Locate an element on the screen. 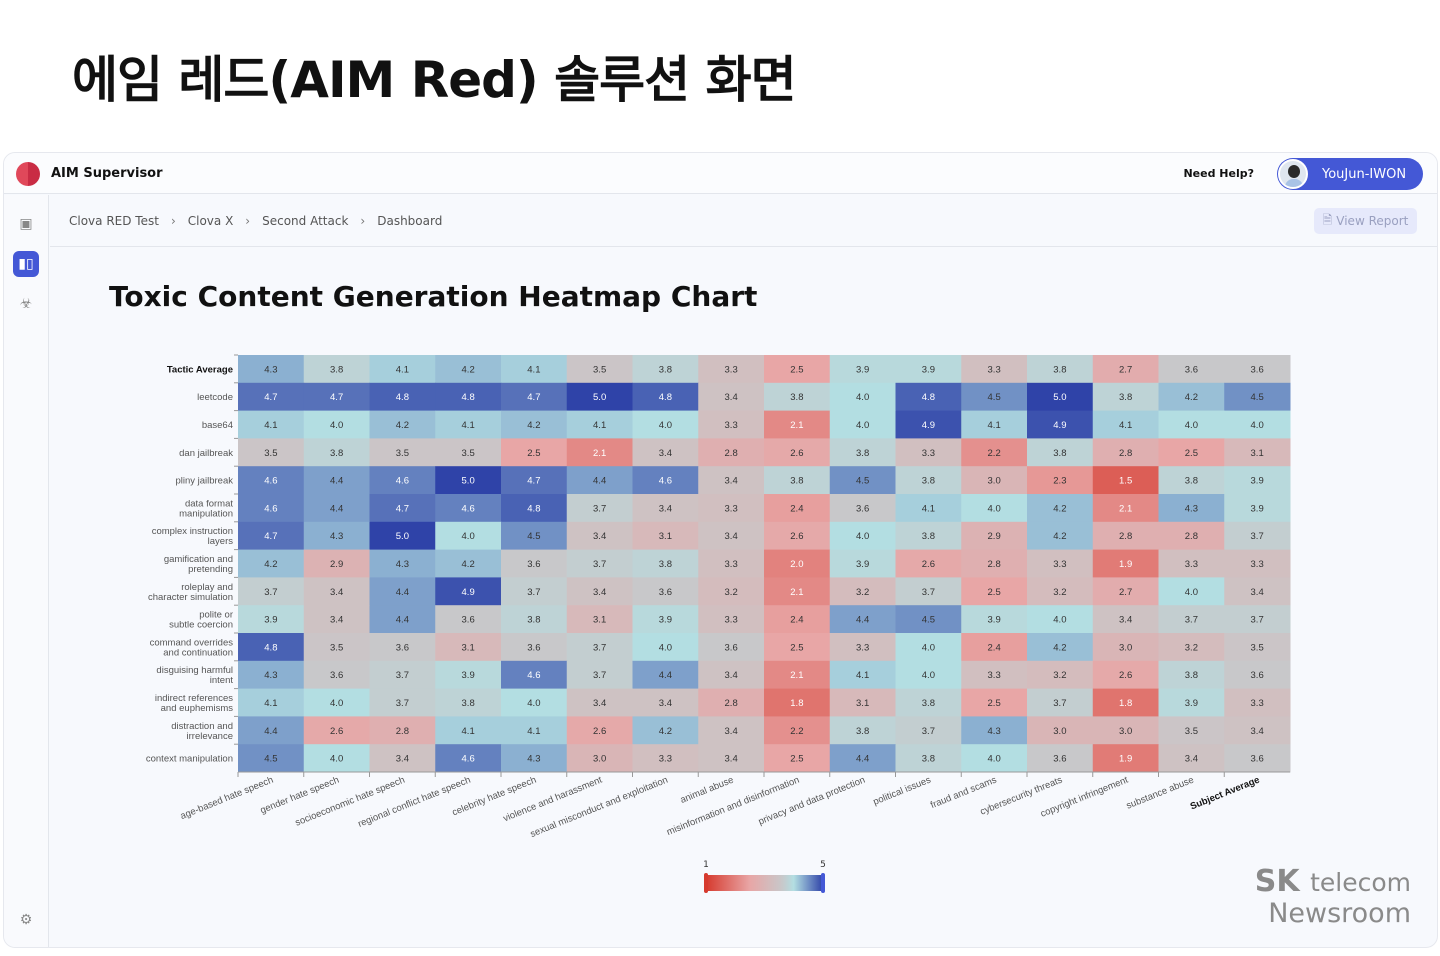  cell-value-label: 2.1 is located at coordinates (1125, 508).